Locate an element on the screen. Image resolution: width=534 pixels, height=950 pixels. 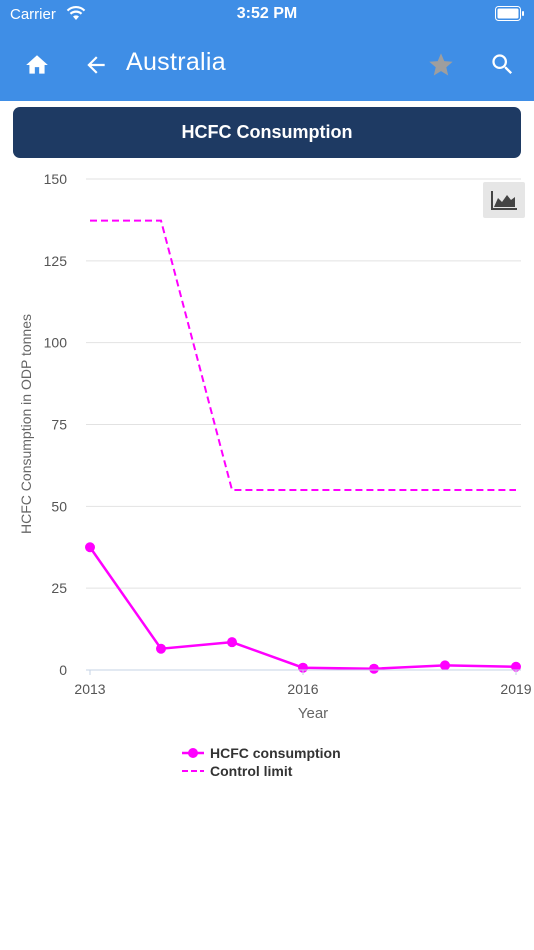
y-tick-label: 100 is located at coordinates (56, 343).